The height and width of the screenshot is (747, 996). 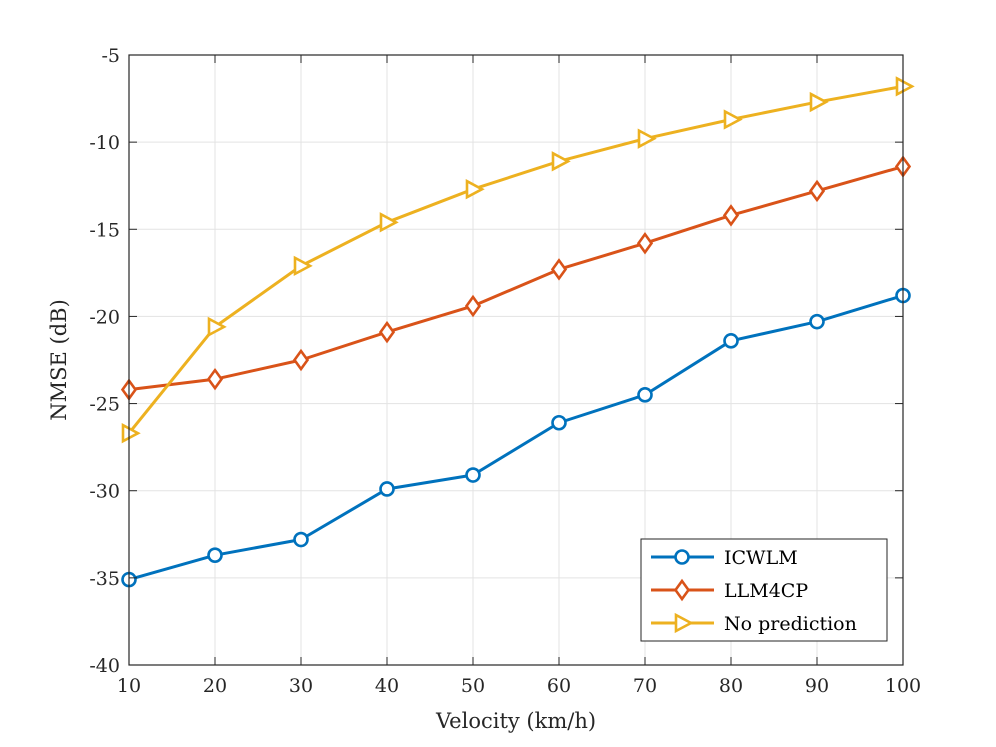 I want to click on x-tick-label: 90, so click(x=817, y=686).